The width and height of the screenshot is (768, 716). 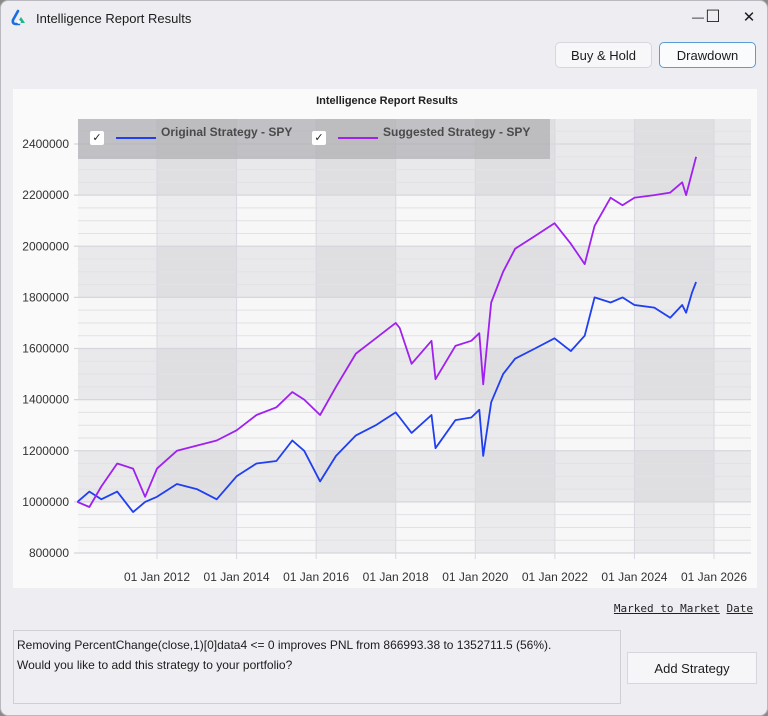 I want to click on window-title: Intelligence Report Results, so click(x=114, y=18).